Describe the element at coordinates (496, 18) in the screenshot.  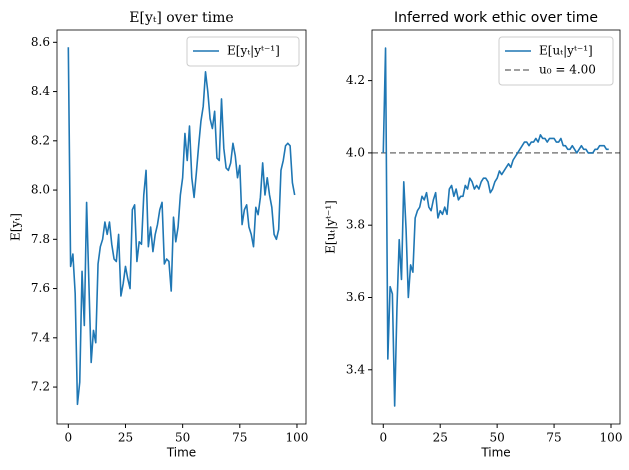
I see `chart-title: Inferred work ethic over time` at that location.